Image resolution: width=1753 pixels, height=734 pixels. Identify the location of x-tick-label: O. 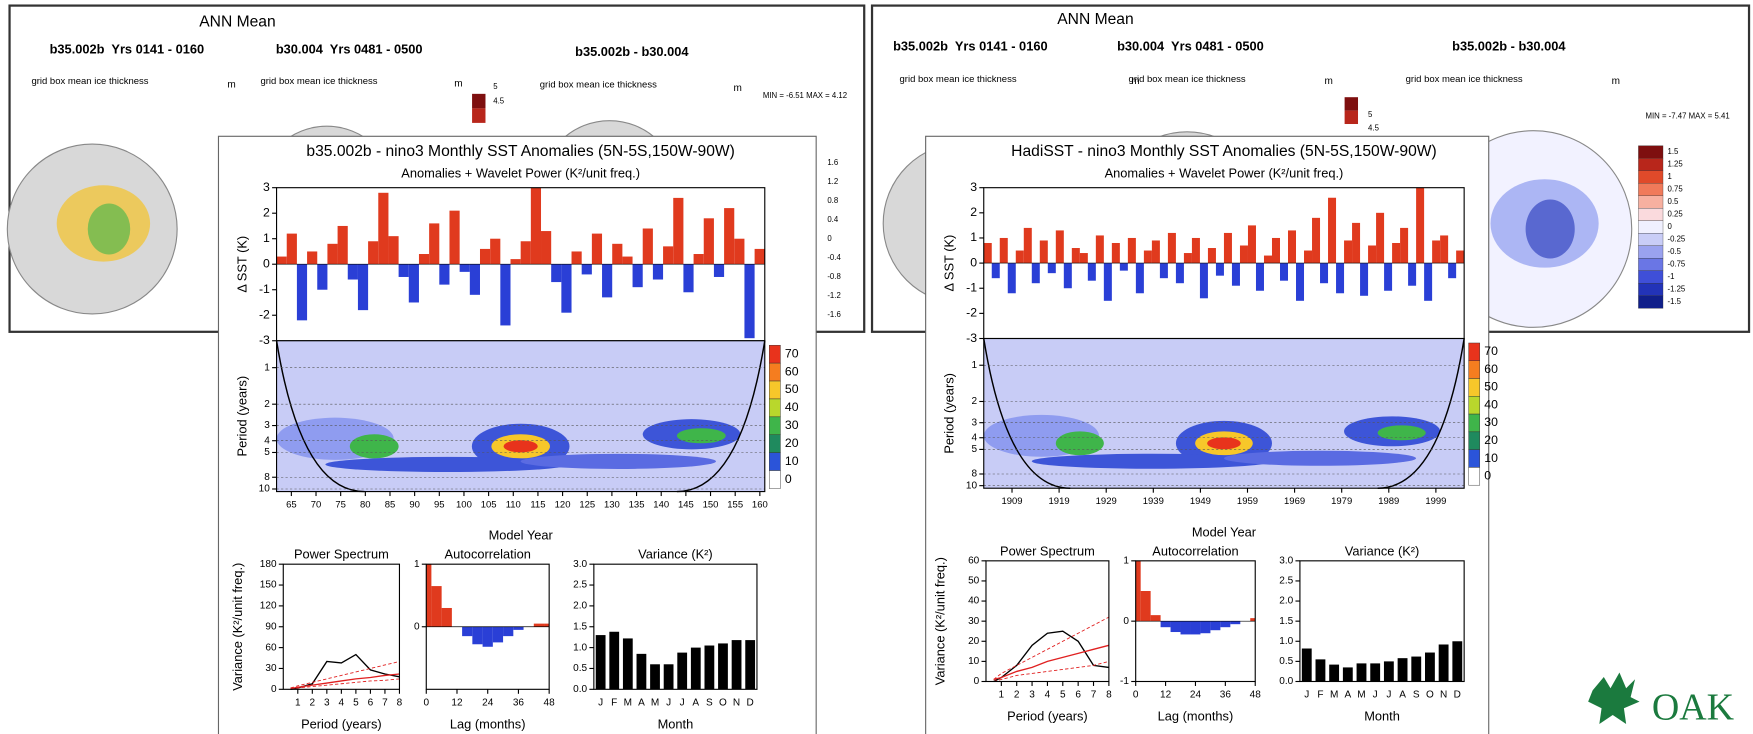
(723, 702).